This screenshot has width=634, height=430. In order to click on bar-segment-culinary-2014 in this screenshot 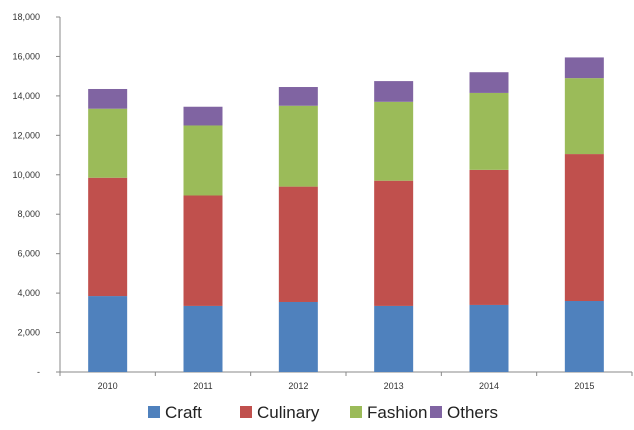, I will do `click(489, 237)`.